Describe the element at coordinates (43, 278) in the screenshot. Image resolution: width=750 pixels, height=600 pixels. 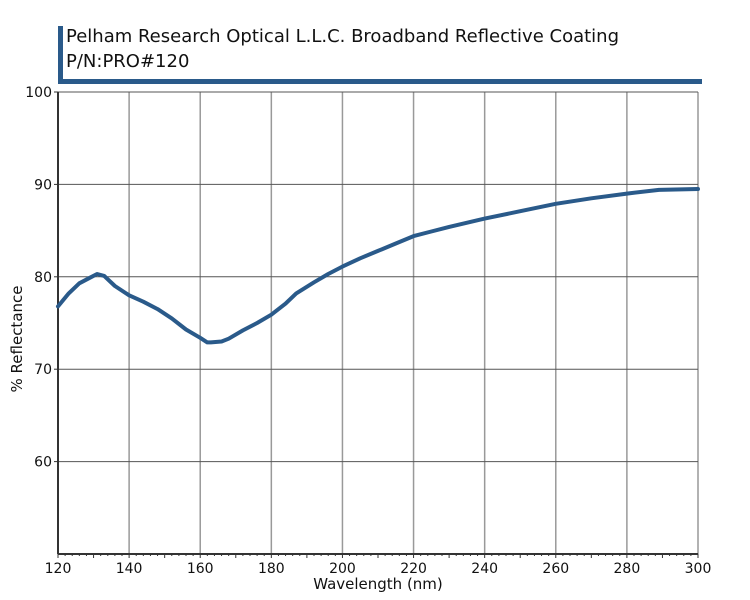
I see `y-tick-label: 80` at that location.